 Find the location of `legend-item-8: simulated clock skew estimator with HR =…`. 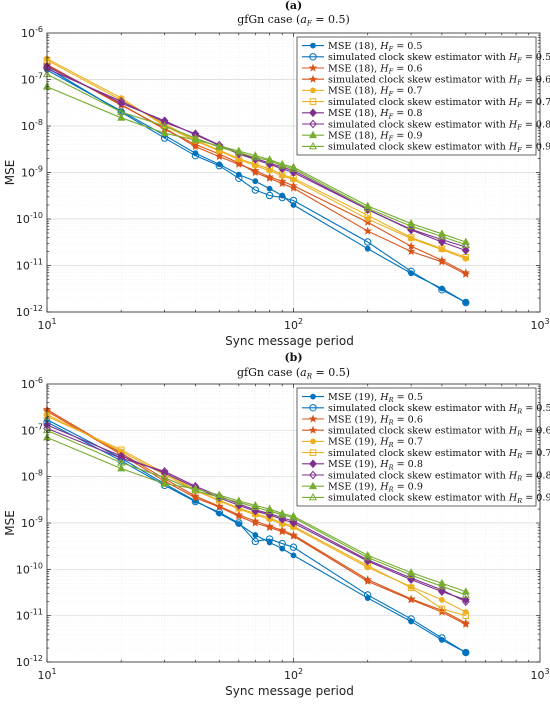

legend-item-8: simulated clock skew estimator with HR =… is located at coordinates (426, 476).